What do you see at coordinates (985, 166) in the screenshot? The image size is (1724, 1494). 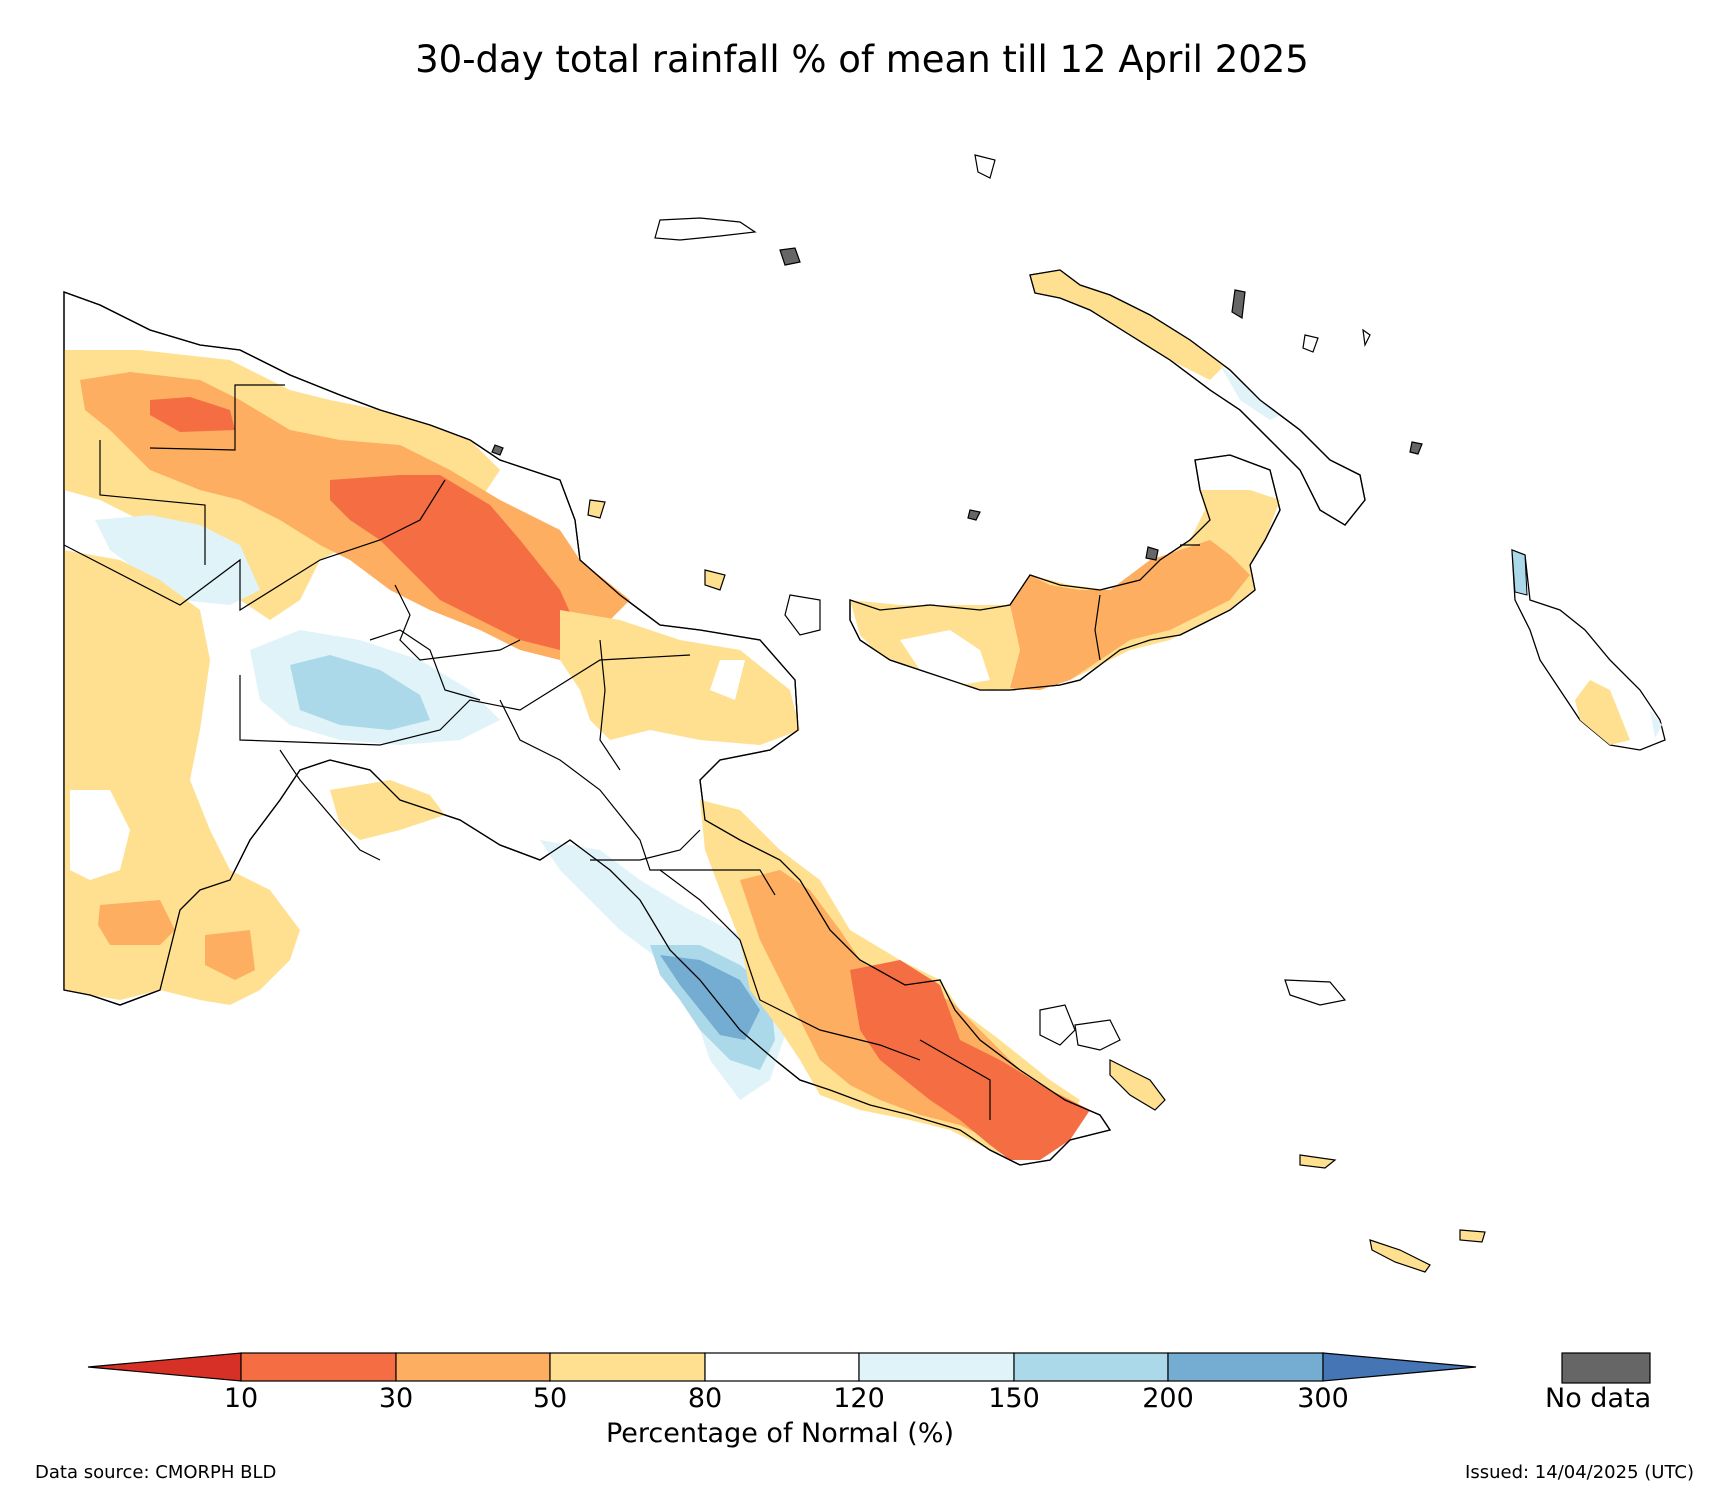 I see `mussau-island` at bounding box center [985, 166].